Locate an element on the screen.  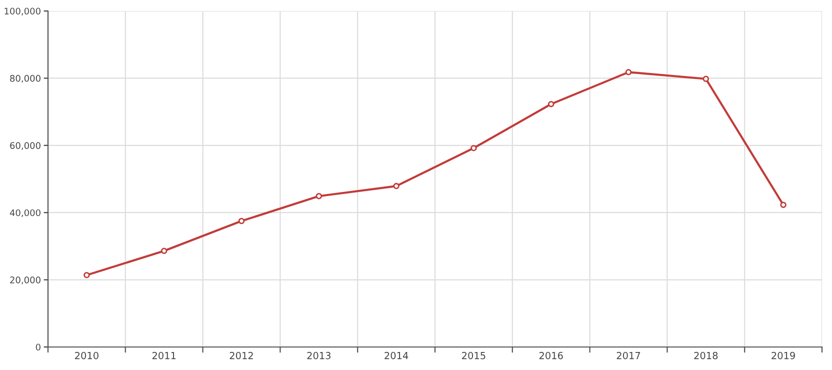
y-tick-label: 40,000 is located at coordinates (25, 213).